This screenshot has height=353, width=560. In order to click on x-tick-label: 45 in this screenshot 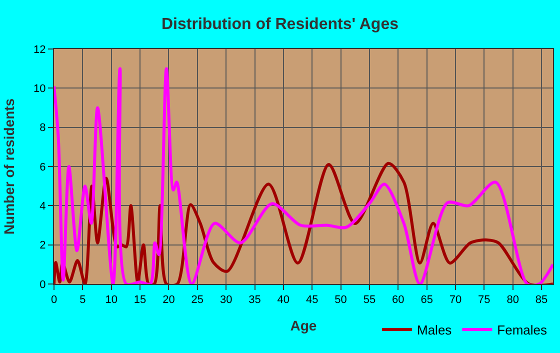, I will do `click(312, 300)`.